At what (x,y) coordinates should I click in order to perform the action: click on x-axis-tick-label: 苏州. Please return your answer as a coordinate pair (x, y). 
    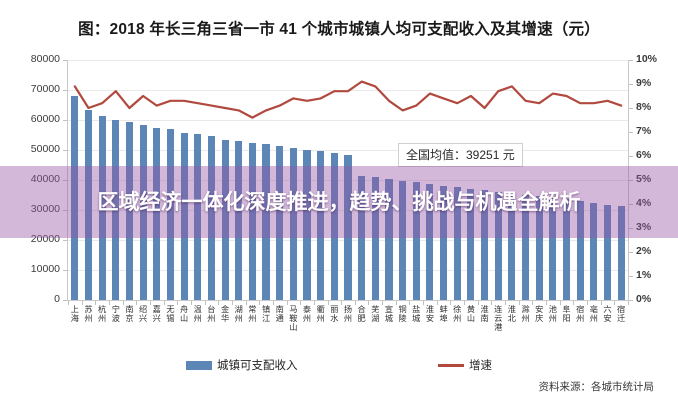
    Looking at the image, I should click on (88, 314).